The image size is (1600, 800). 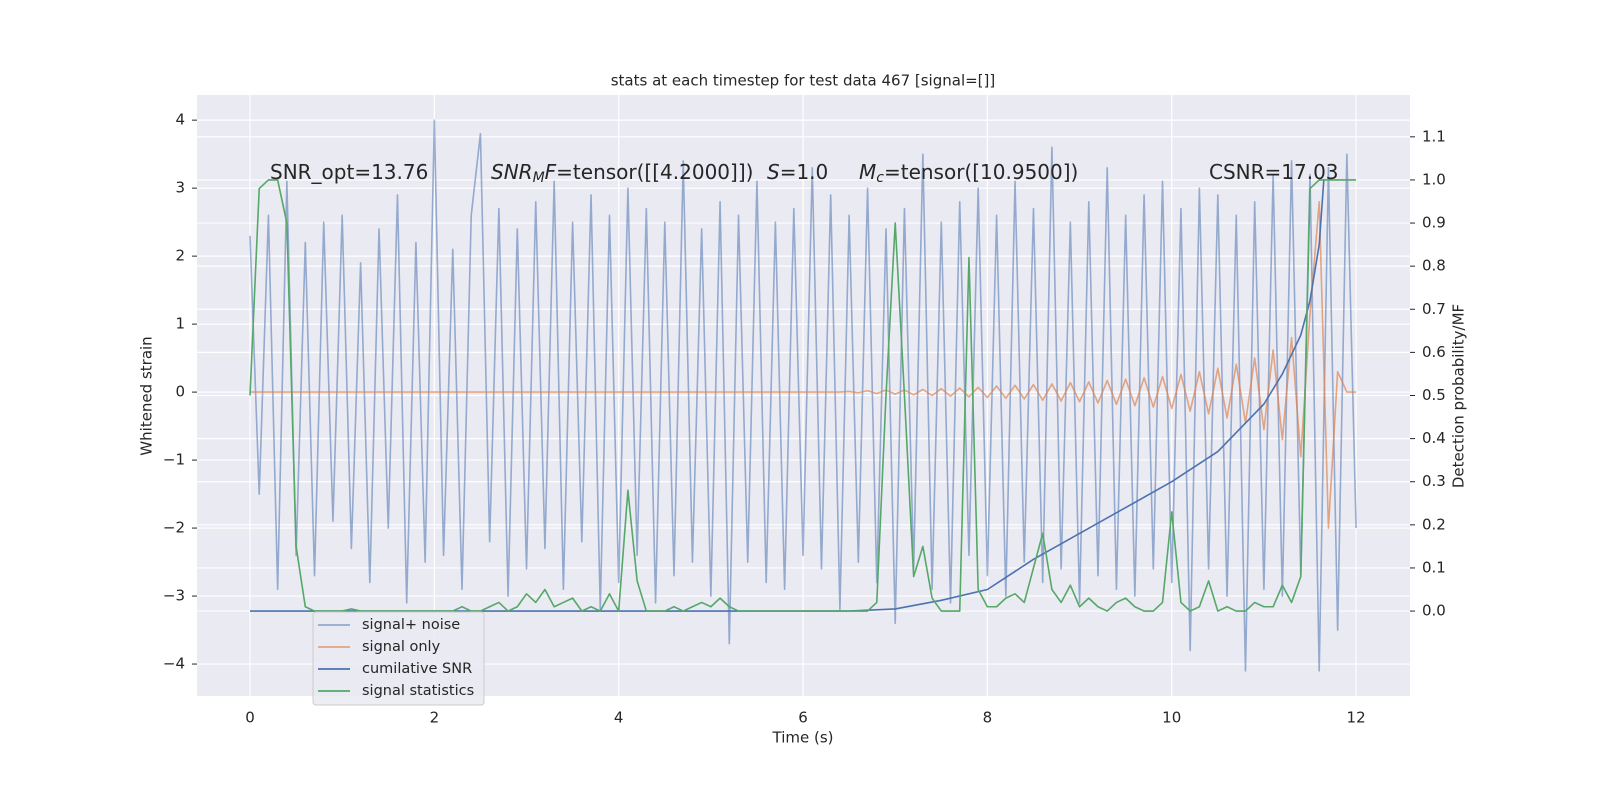 I want to click on x-tick-label: 2, so click(x=435, y=718).